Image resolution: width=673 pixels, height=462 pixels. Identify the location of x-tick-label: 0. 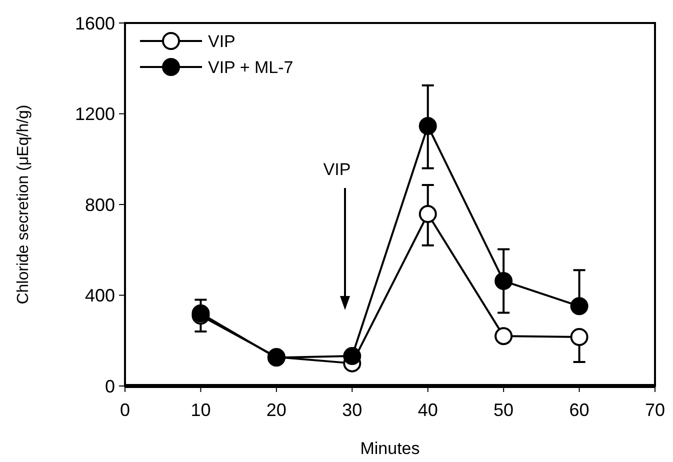
(125, 410).